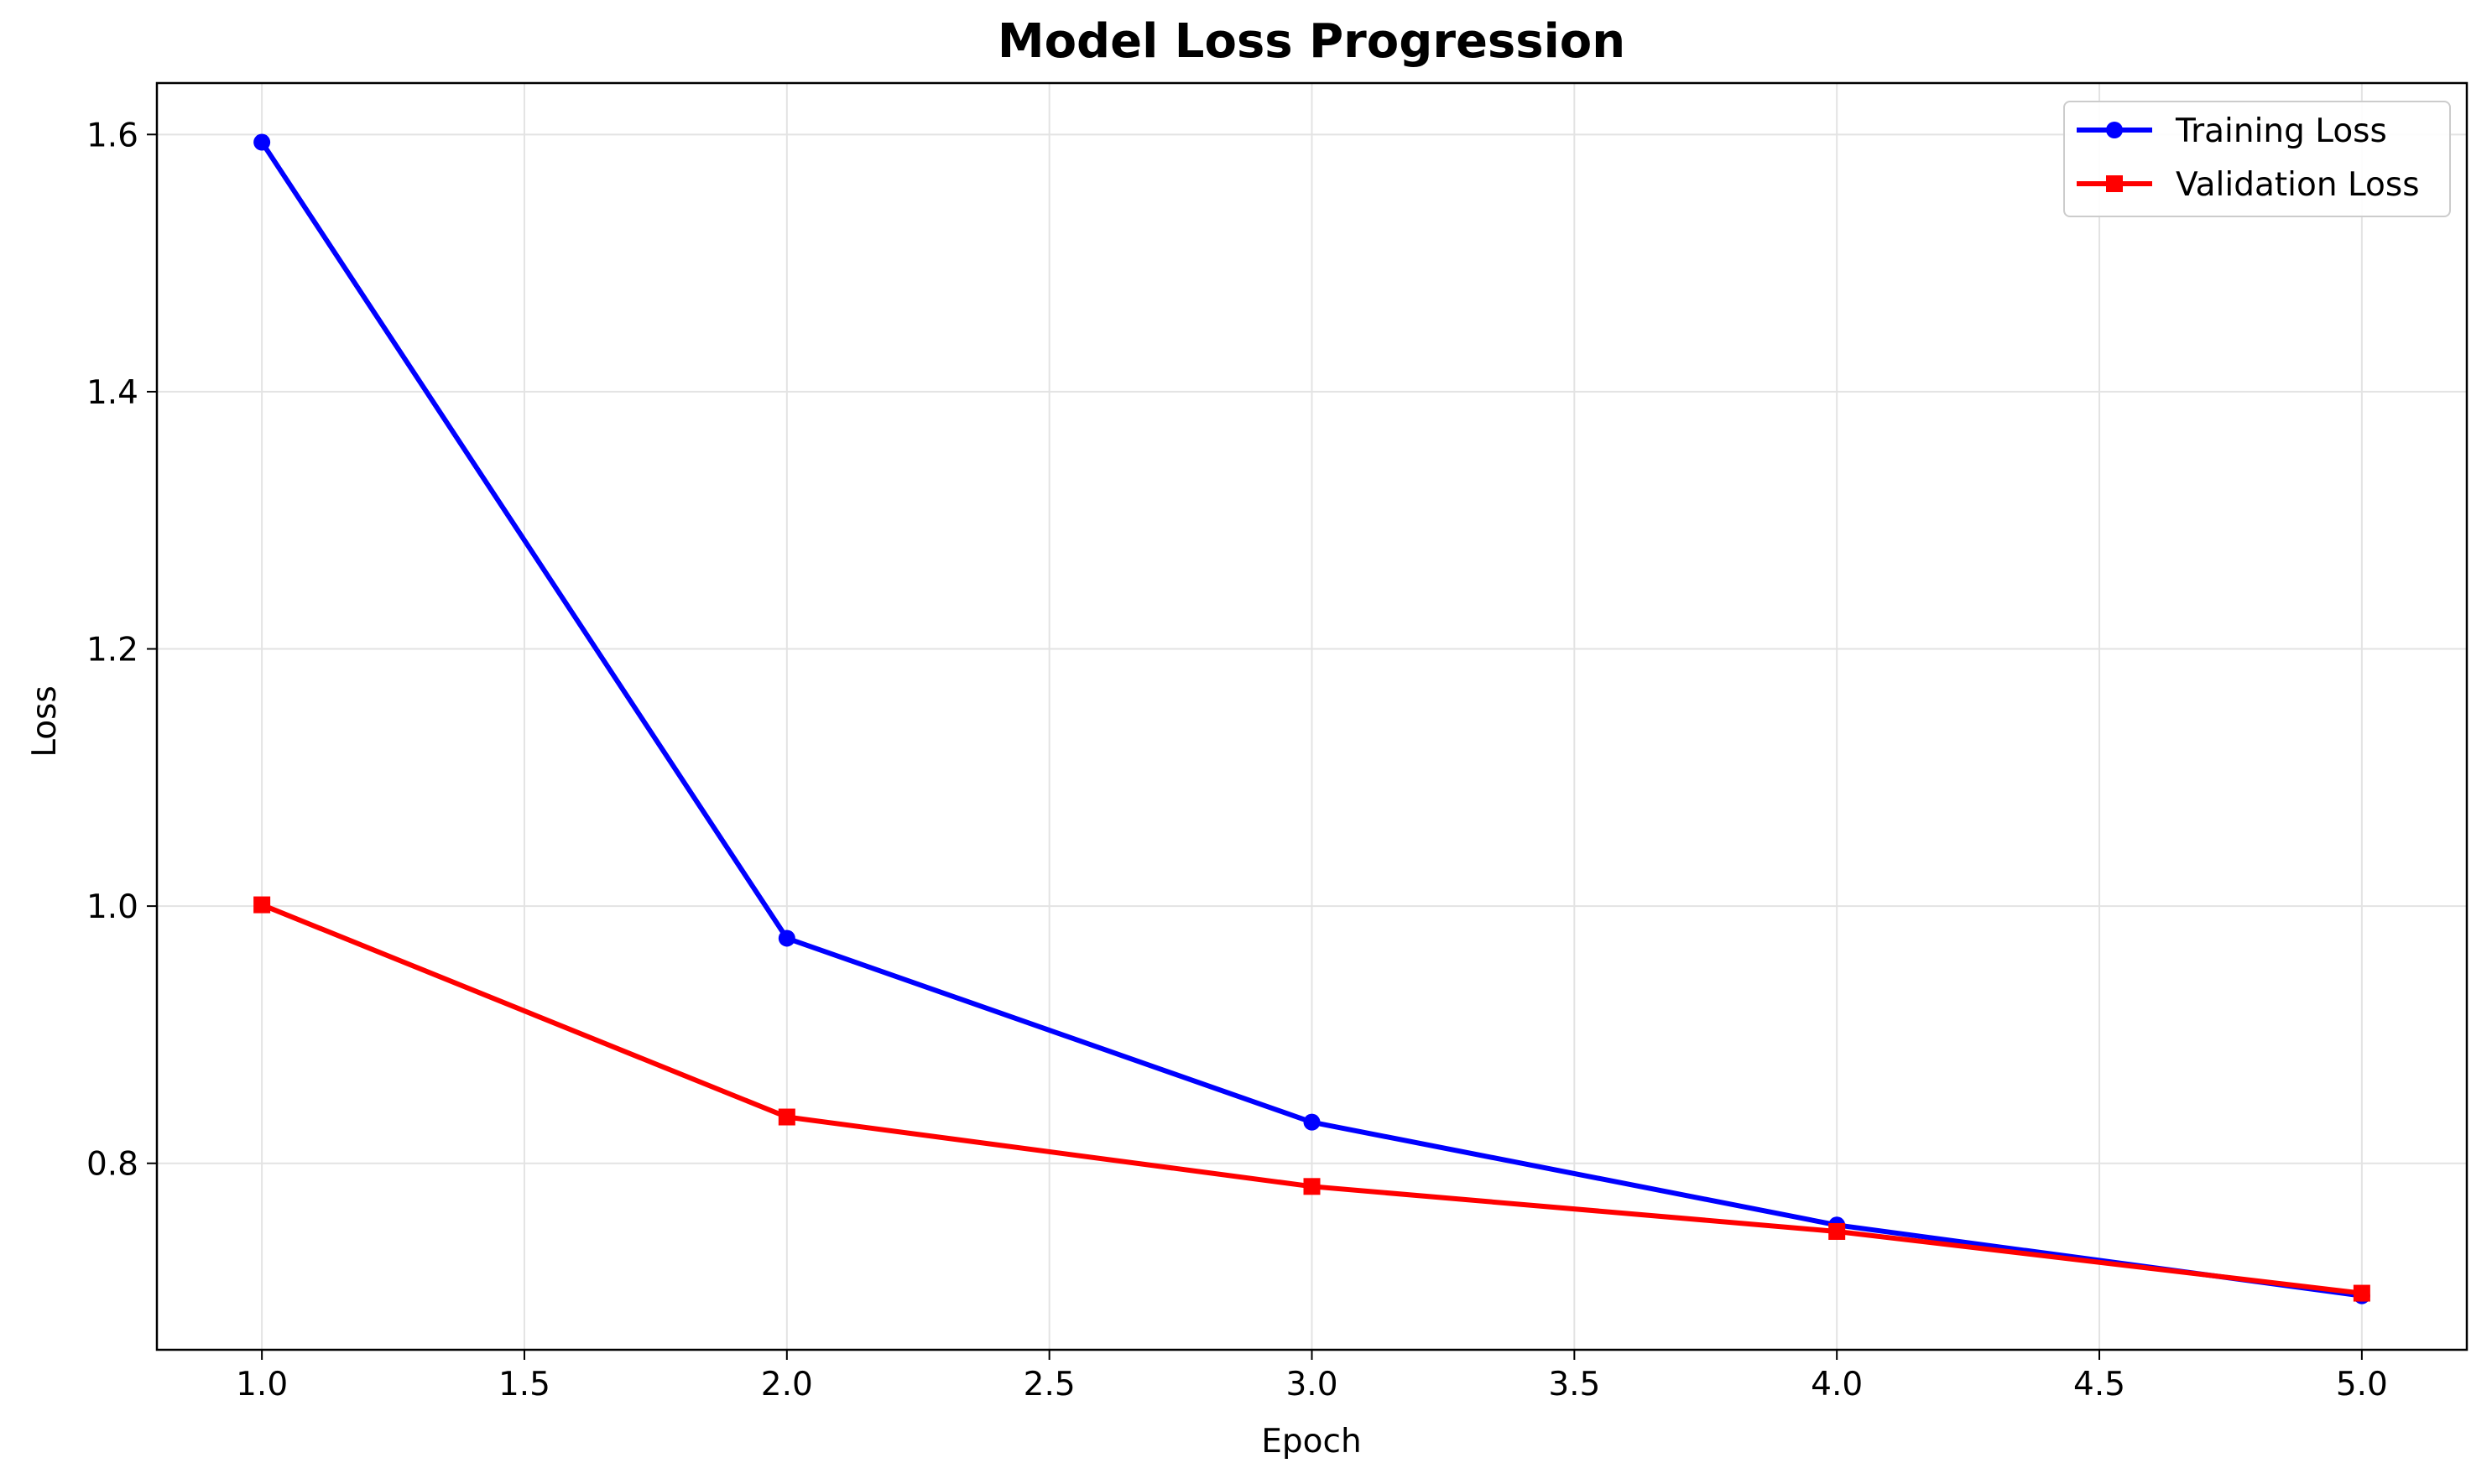 This screenshot has width=2492, height=1484. What do you see at coordinates (1050, 1384) in the screenshot?
I see `x-tick-label: 2.5` at bounding box center [1050, 1384].